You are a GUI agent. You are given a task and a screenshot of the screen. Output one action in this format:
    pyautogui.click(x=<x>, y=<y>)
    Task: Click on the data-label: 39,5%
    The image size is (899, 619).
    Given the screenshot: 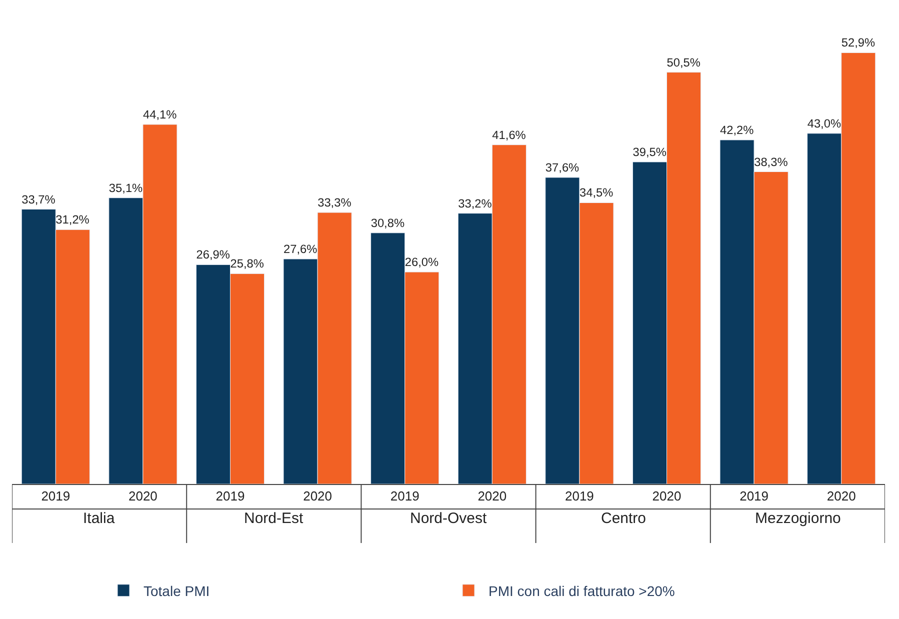 What is the action you would take?
    pyautogui.click(x=649, y=151)
    